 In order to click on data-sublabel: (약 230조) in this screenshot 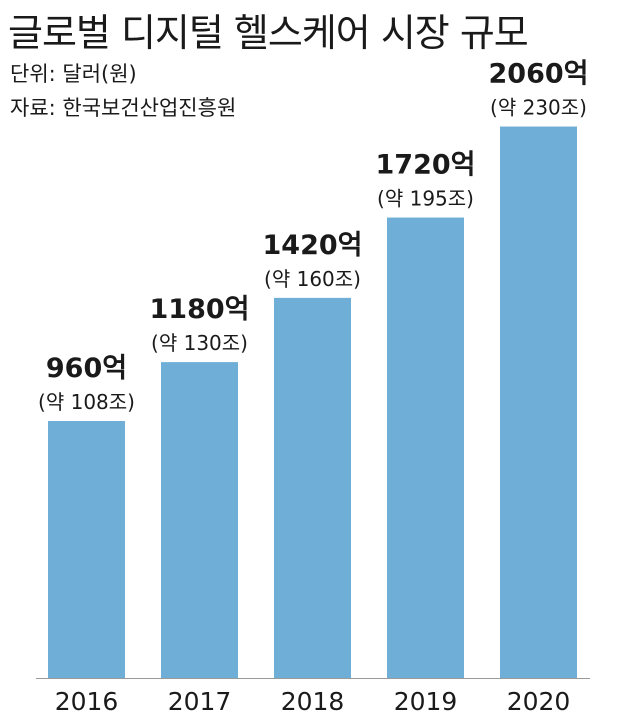, I will do `click(538, 108)`.